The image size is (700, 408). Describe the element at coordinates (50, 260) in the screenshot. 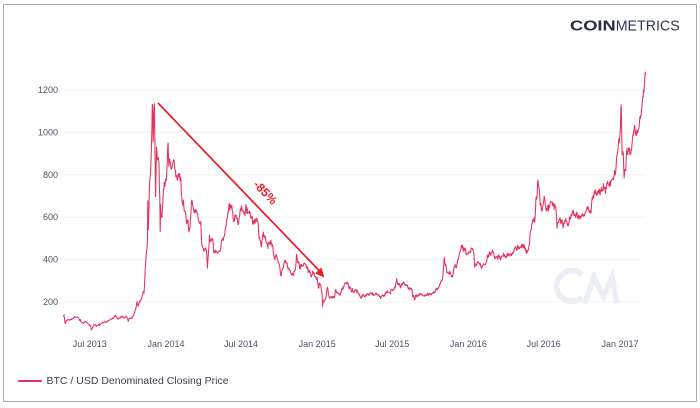

I see `svg-text: 400` at that location.